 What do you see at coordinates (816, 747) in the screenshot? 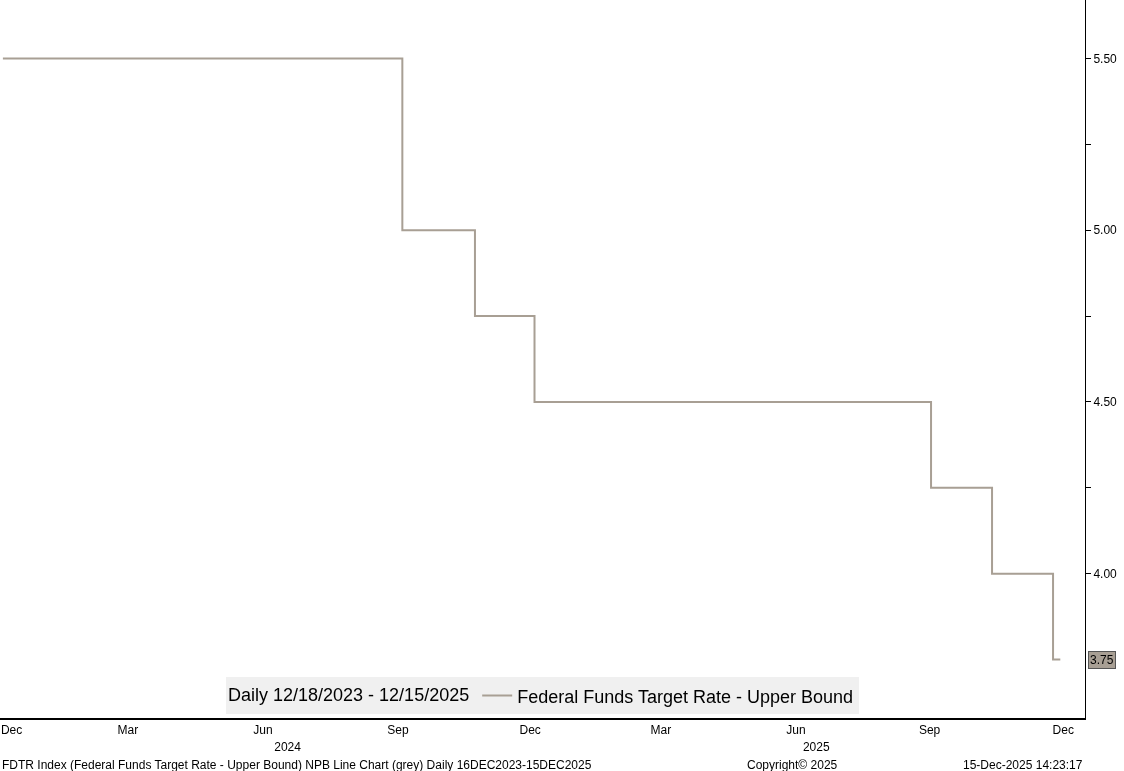
I see `x2-tick-label: 2025` at bounding box center [816, 747].